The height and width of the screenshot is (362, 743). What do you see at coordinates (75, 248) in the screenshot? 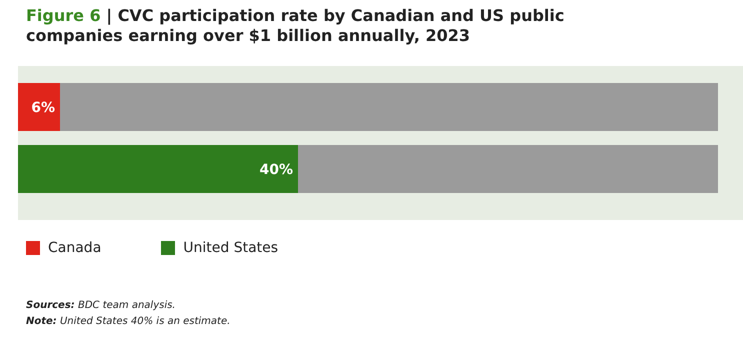
I see `legend-label: Canada` at bounding box center [75, 248].